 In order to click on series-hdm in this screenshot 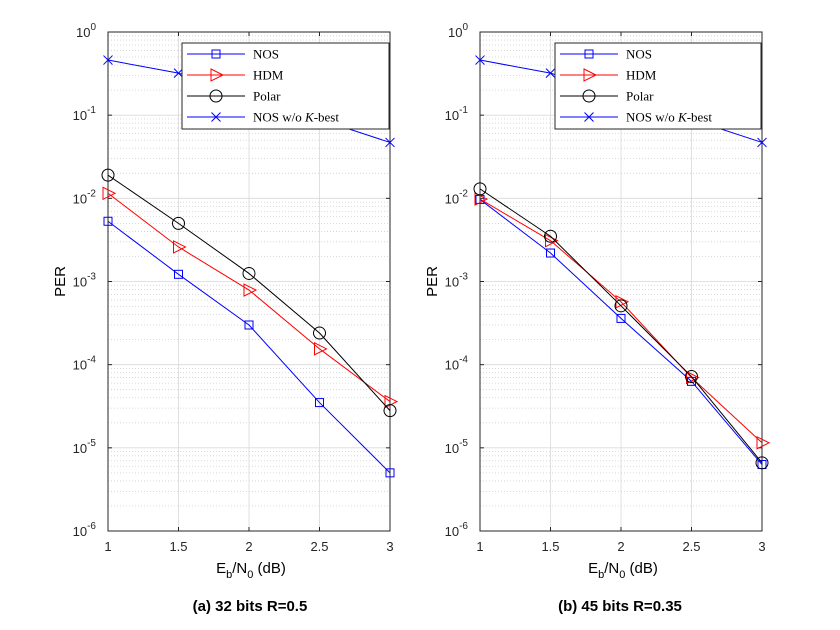, I will do `click(250, 297)`.